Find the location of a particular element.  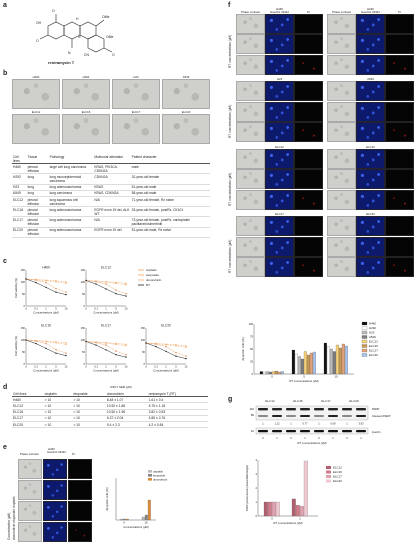

legend-label: H23 is located at coordinates (372, 333).